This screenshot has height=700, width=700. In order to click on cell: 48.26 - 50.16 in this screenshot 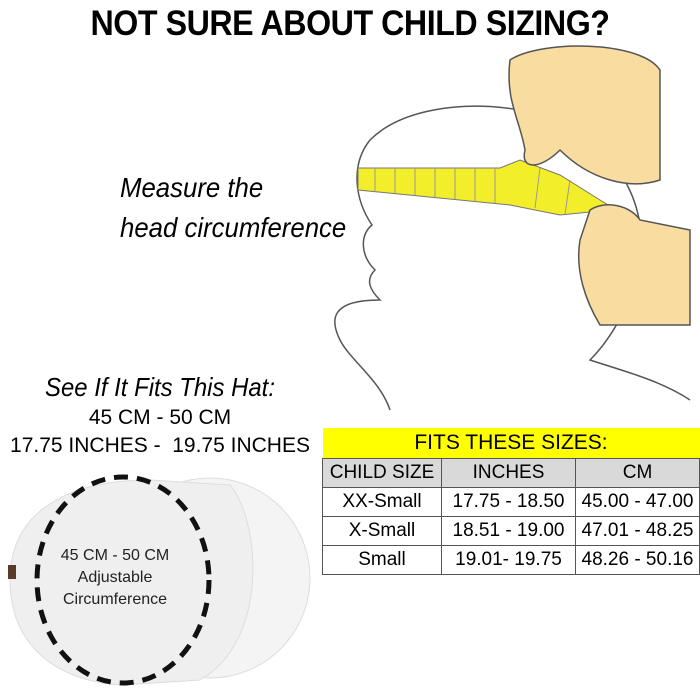, I will do `click(637, 560)`.